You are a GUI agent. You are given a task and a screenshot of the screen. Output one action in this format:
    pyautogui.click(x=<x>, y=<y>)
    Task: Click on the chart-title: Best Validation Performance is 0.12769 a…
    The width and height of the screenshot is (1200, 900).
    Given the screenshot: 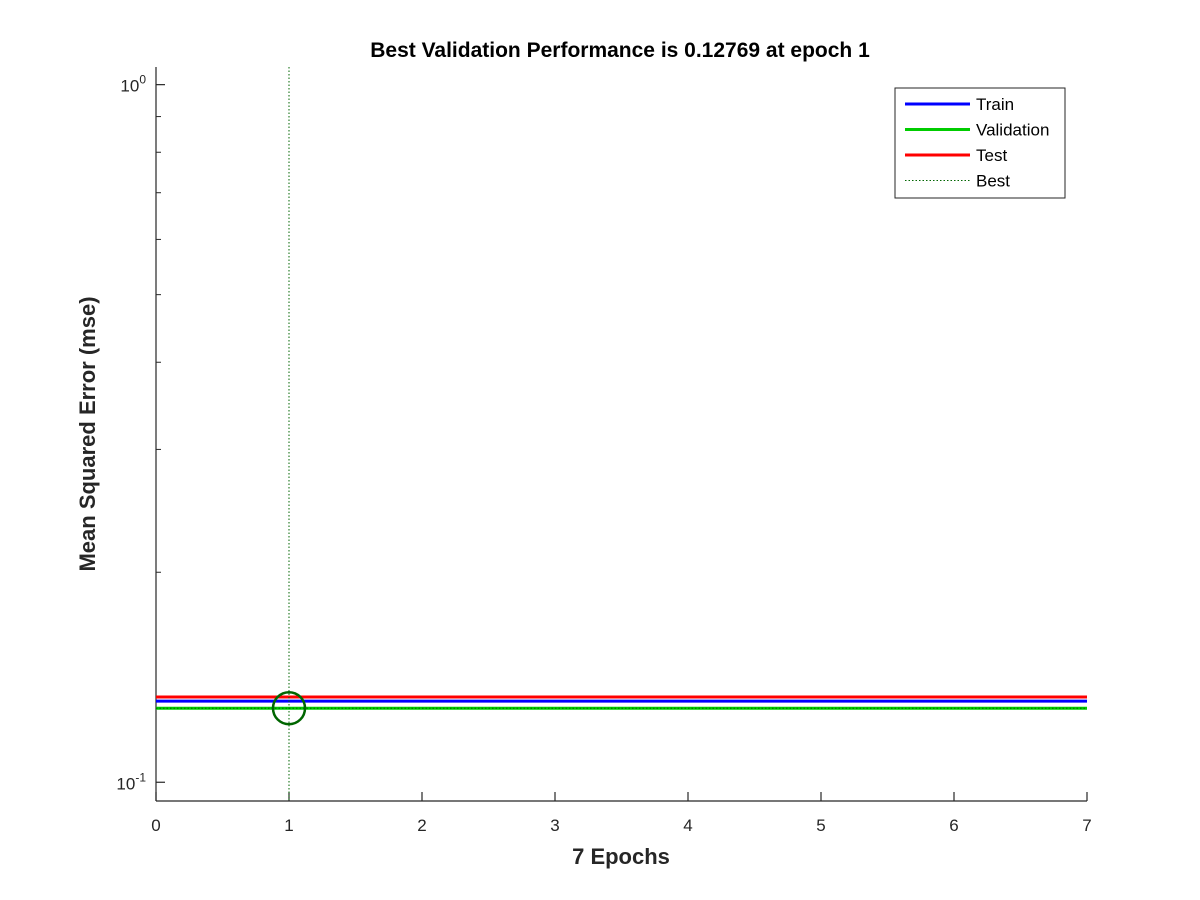 What is the action you would take?
    pyautogui.click(x=620, y=50)
    